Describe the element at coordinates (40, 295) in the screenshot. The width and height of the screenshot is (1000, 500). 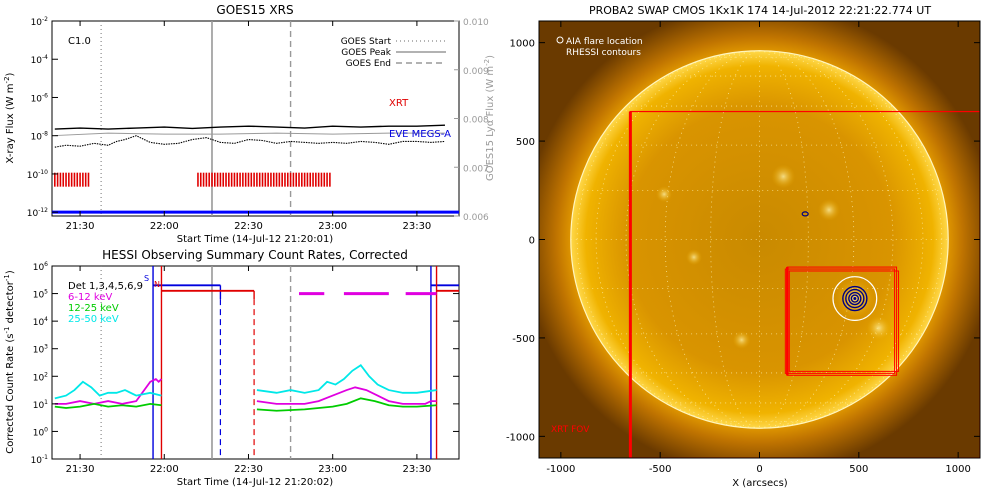
I see `hessi-y-tick-label: 10⁵` at that location.